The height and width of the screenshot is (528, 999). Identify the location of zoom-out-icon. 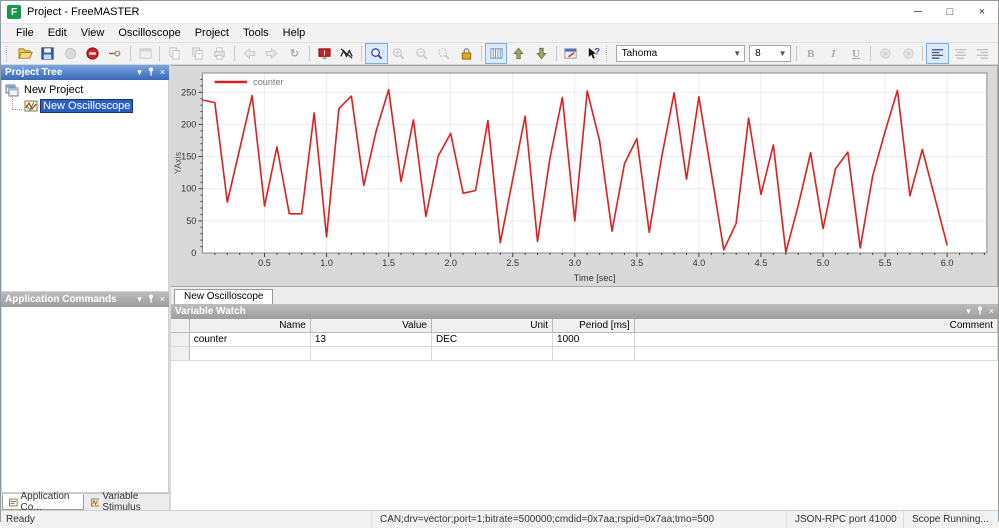
(421, 53).